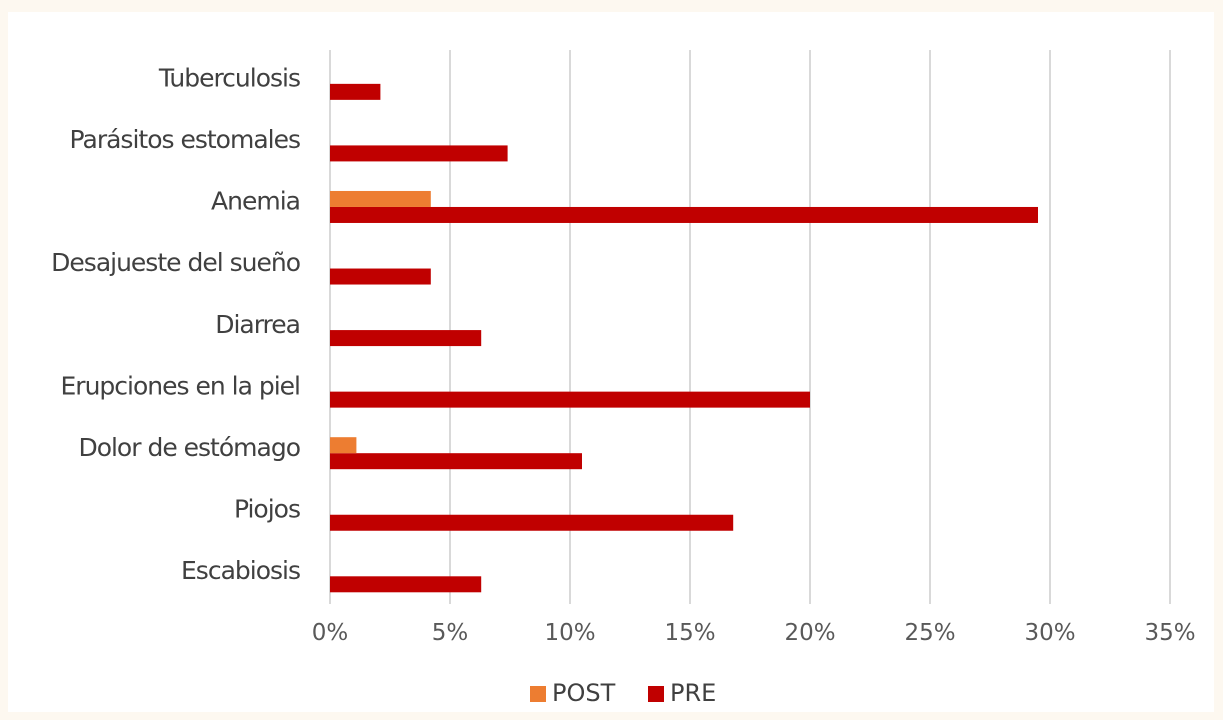  Describe the element at coordinates (584, 693) in the screenshot. I see `legend-label-post: POST` at that location.